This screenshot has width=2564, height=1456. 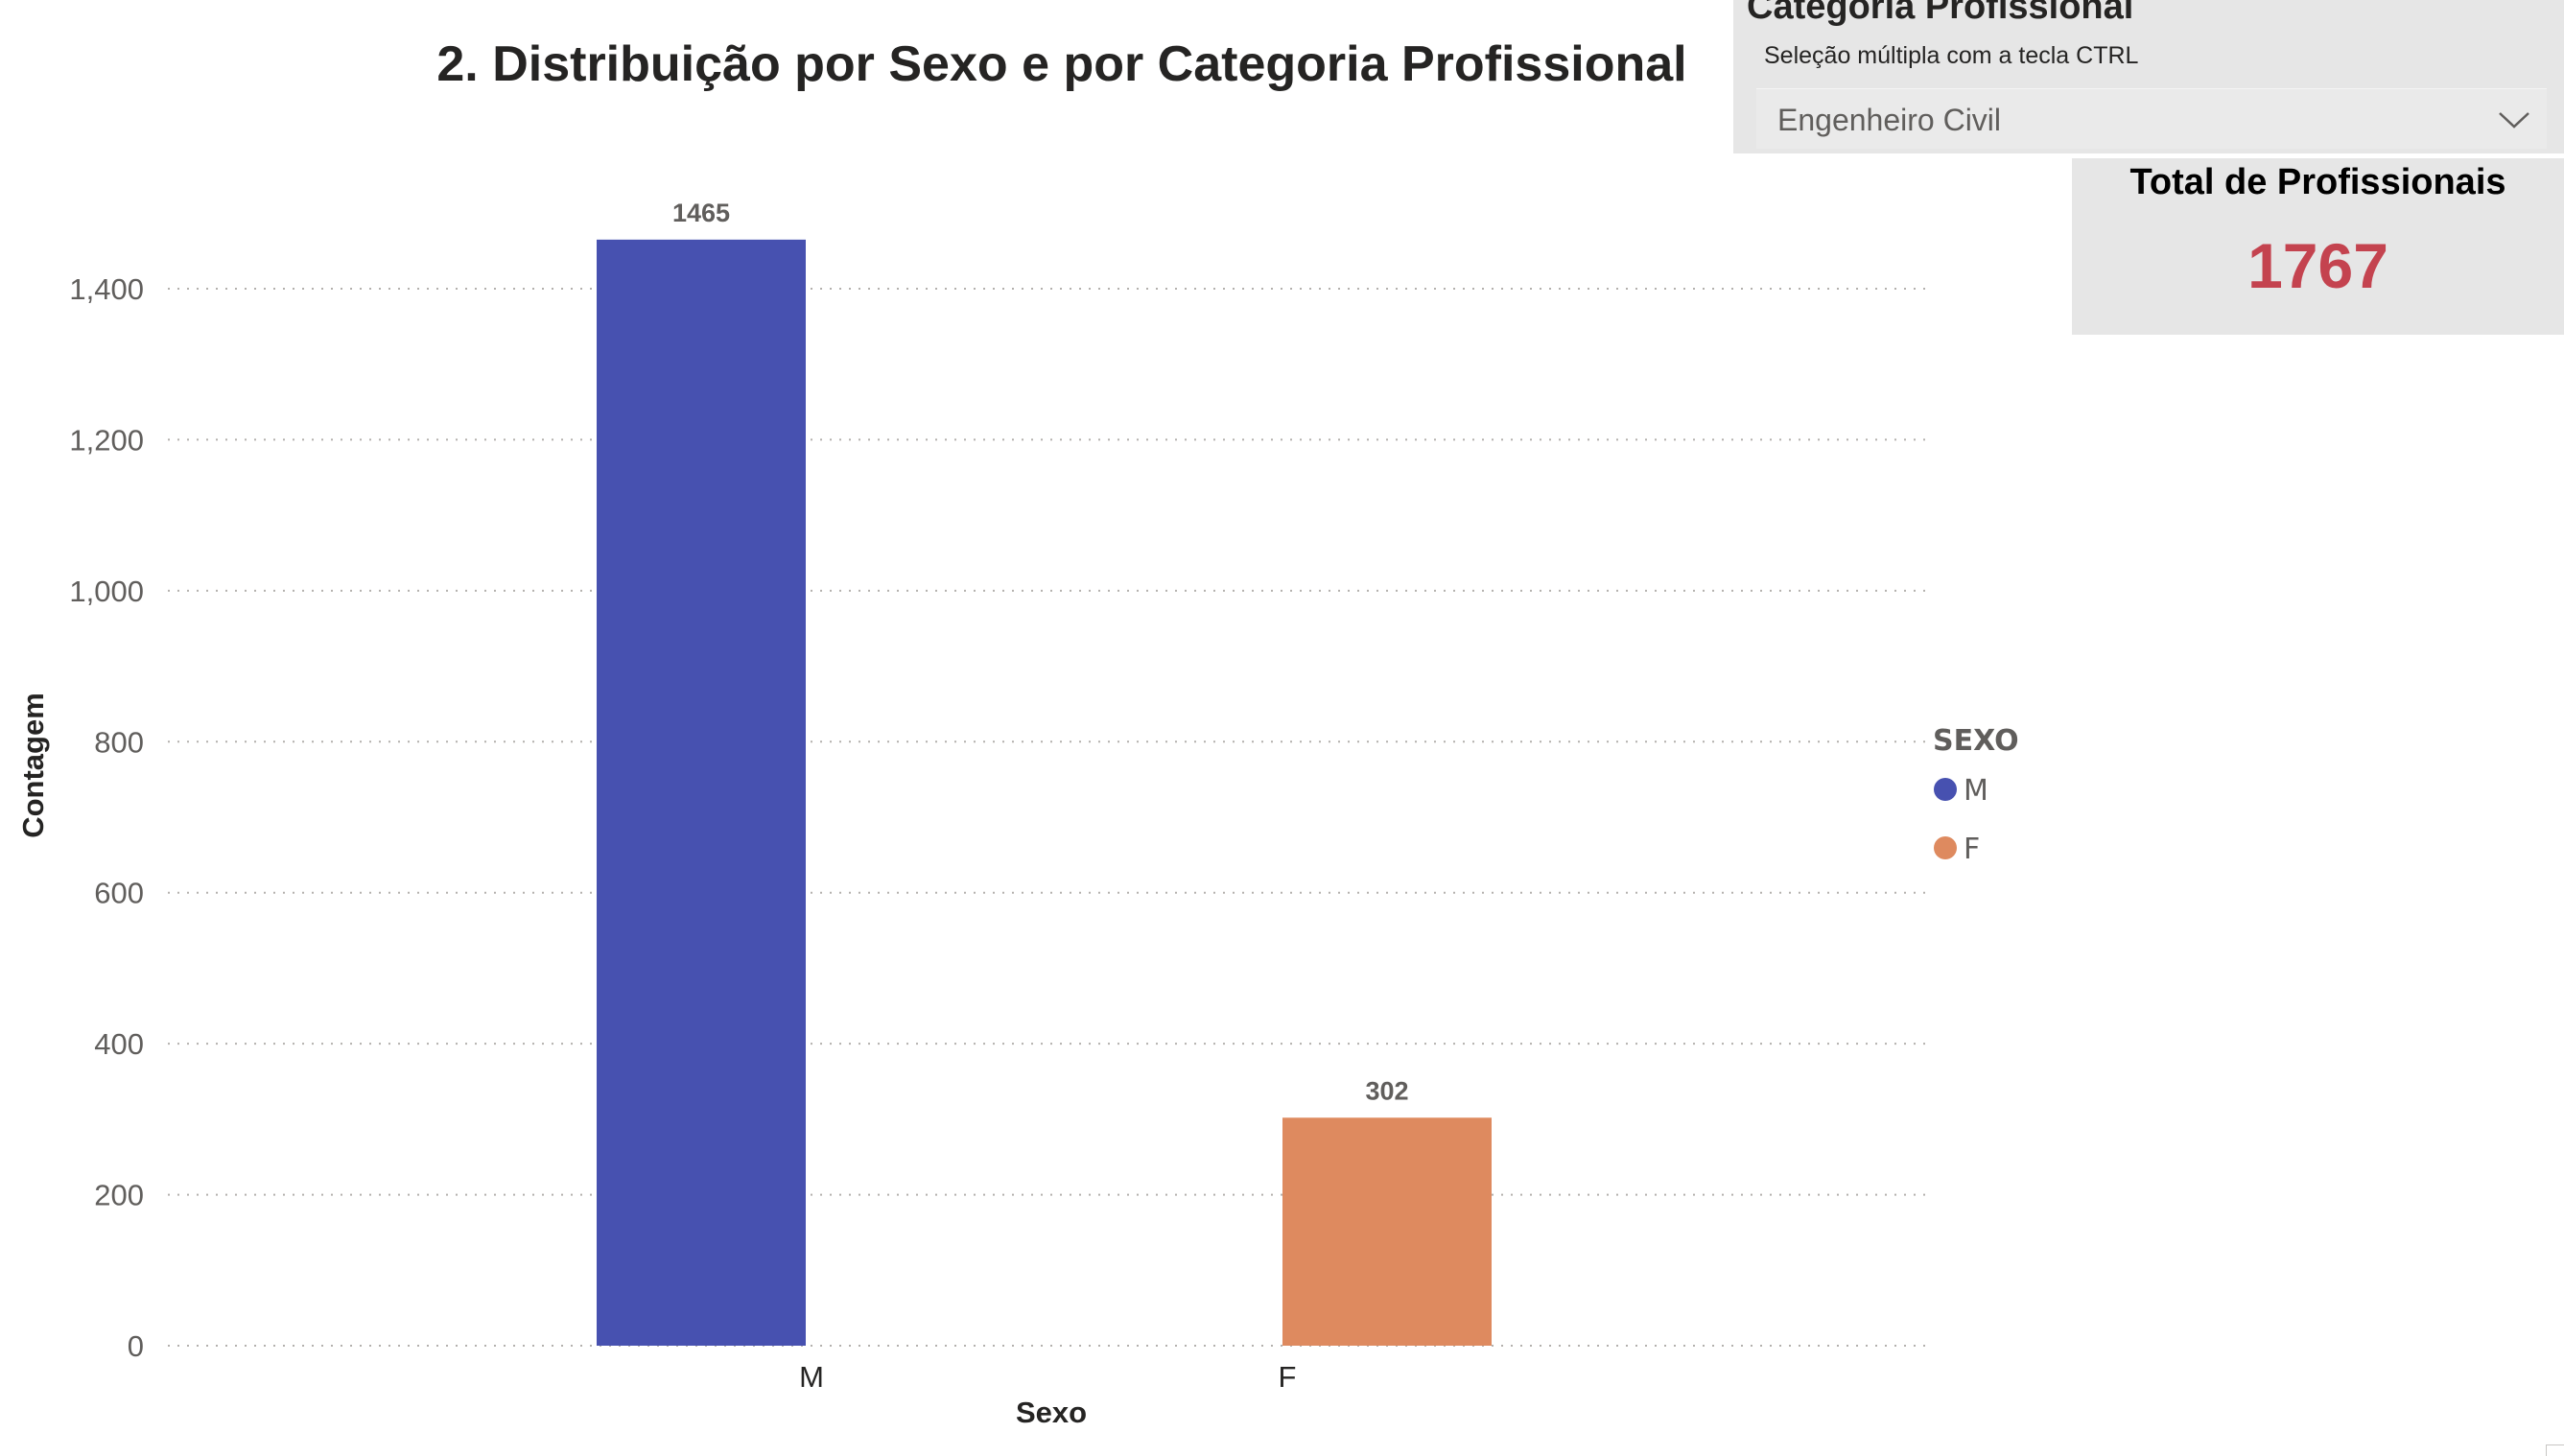 What do you see at coordinates (1972, 850) in the screenshot?
I see `legend-entry: F` at bounding box center [1972, 850].